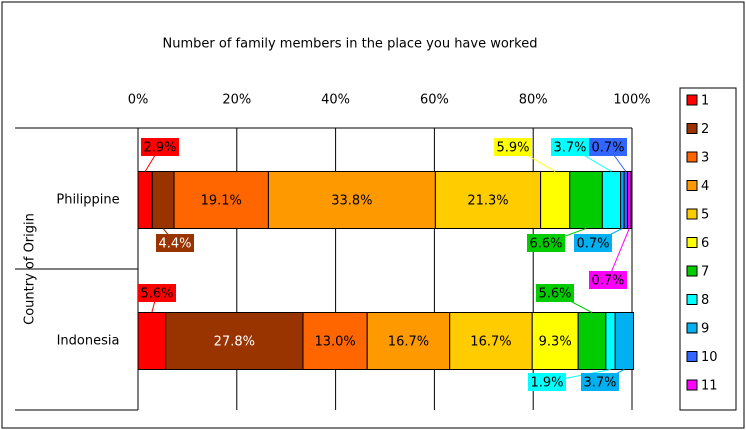 This screenshot has height=430, width=746. I want to click on data-label: 2.9%, so click(159, 148).